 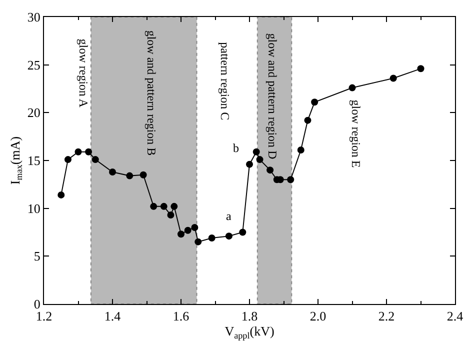 What do you see at coordinates (455, 316) in the screenshot?
I see `x-tick-label: 2.4` at bounding box center [455, 316].